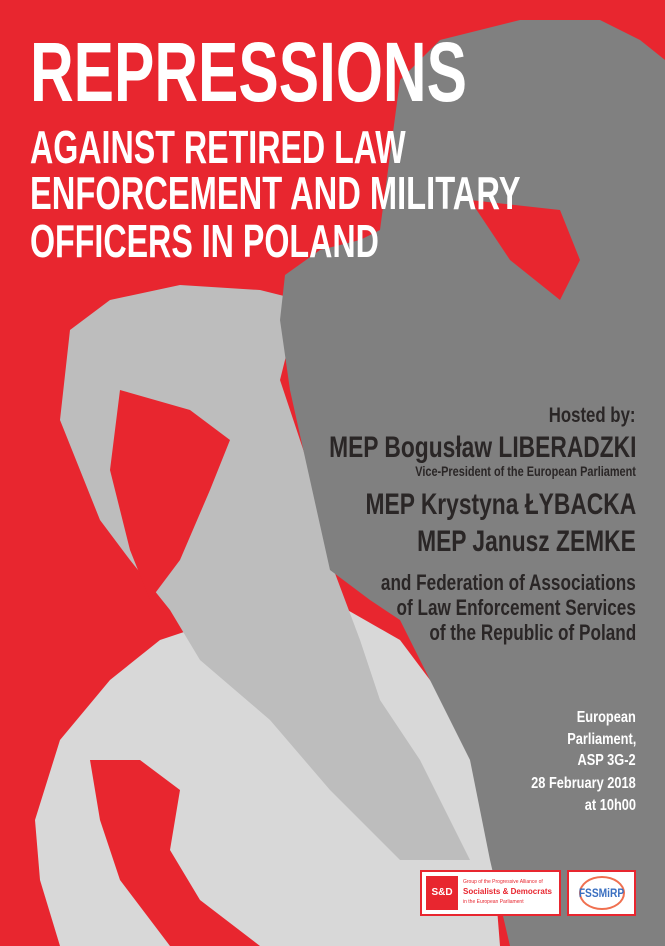  I want to click on red-shape-right, so click(525, 250).